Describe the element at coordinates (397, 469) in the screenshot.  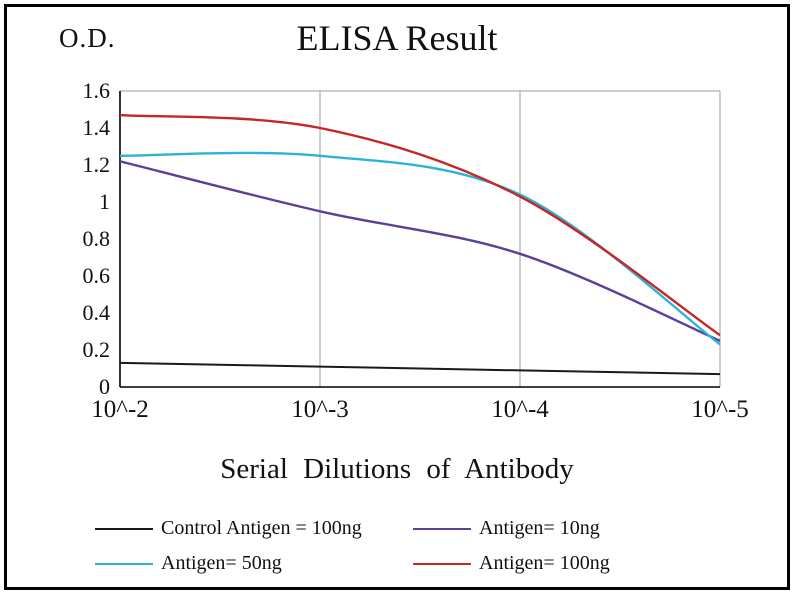
I see `x-axis-title: Serial Dilutions of Antibody` at that location.